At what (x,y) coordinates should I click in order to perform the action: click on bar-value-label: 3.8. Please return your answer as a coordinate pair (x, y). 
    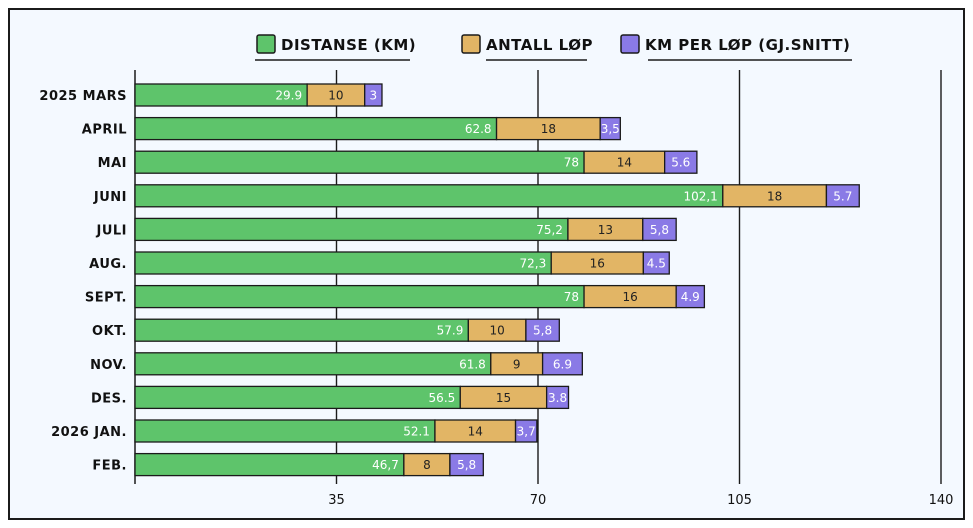
    Looking at the image, I should click on (557, 398).